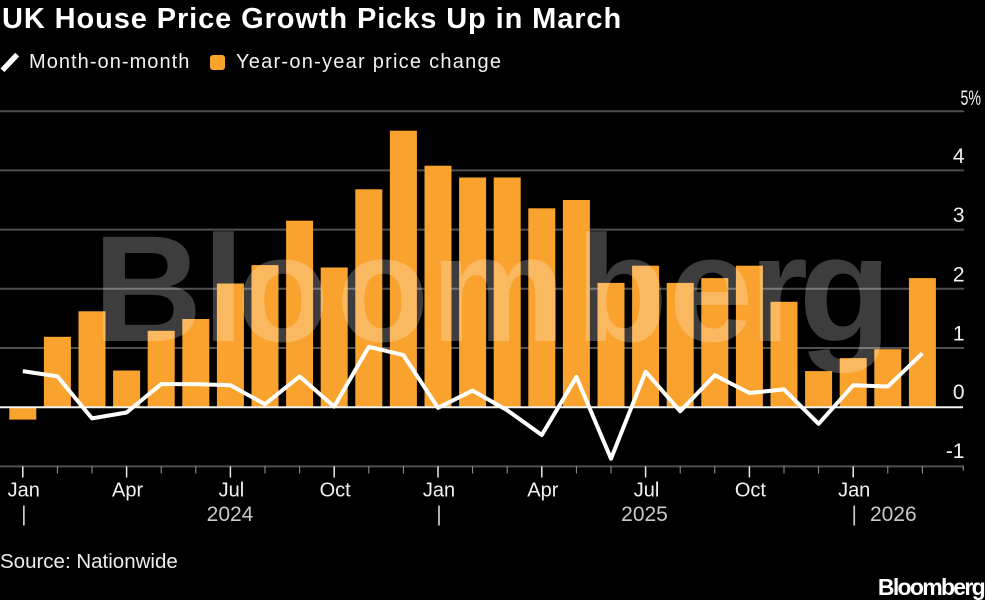 This screenshot has width=985, height=600. What do you see at coordinates (959, 274) in the screenshot?
I see `svg-text: 2` at bounding box center [959, 274].